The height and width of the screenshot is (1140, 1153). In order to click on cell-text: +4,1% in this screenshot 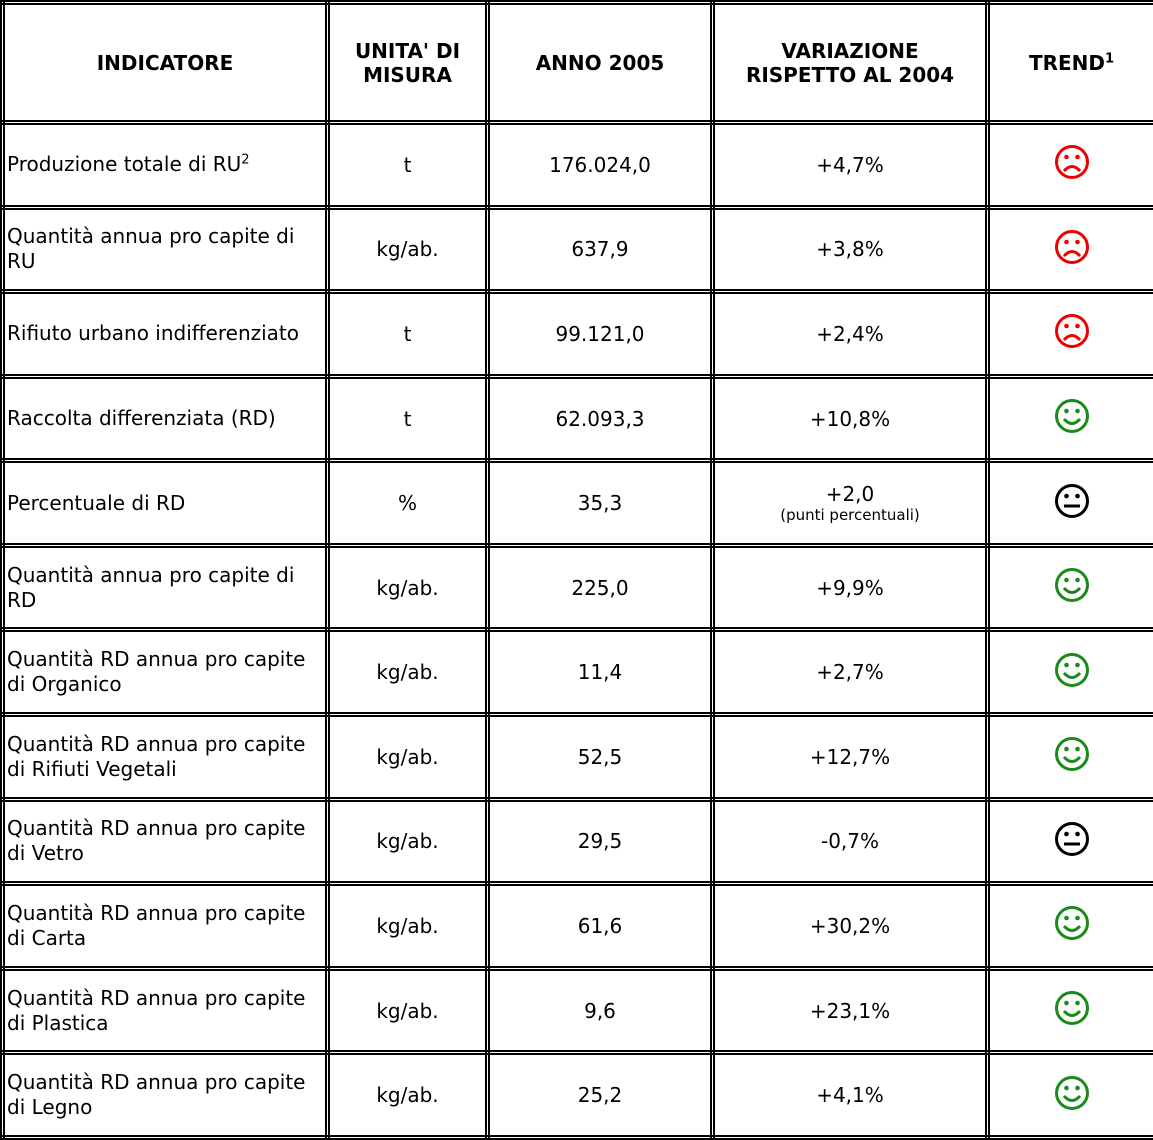, I will do `click(850, 1095)`.